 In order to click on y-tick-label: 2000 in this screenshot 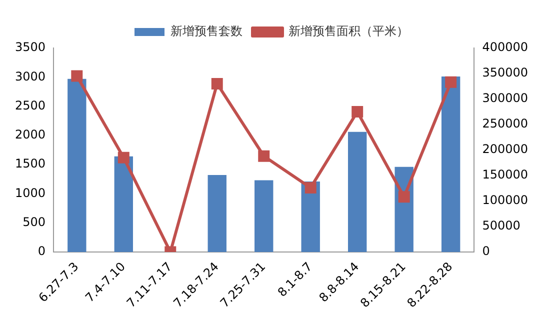, I will do `click(30, 135)`.